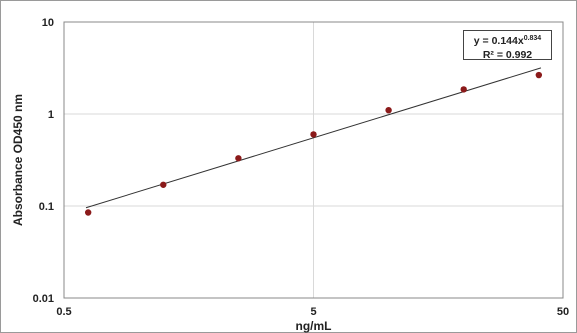 The width and height of the screenshot is (577, 333). I want to click on trendline-equation-box: y = 0.144x0.834 R² = 0.992, so click(507, 45).